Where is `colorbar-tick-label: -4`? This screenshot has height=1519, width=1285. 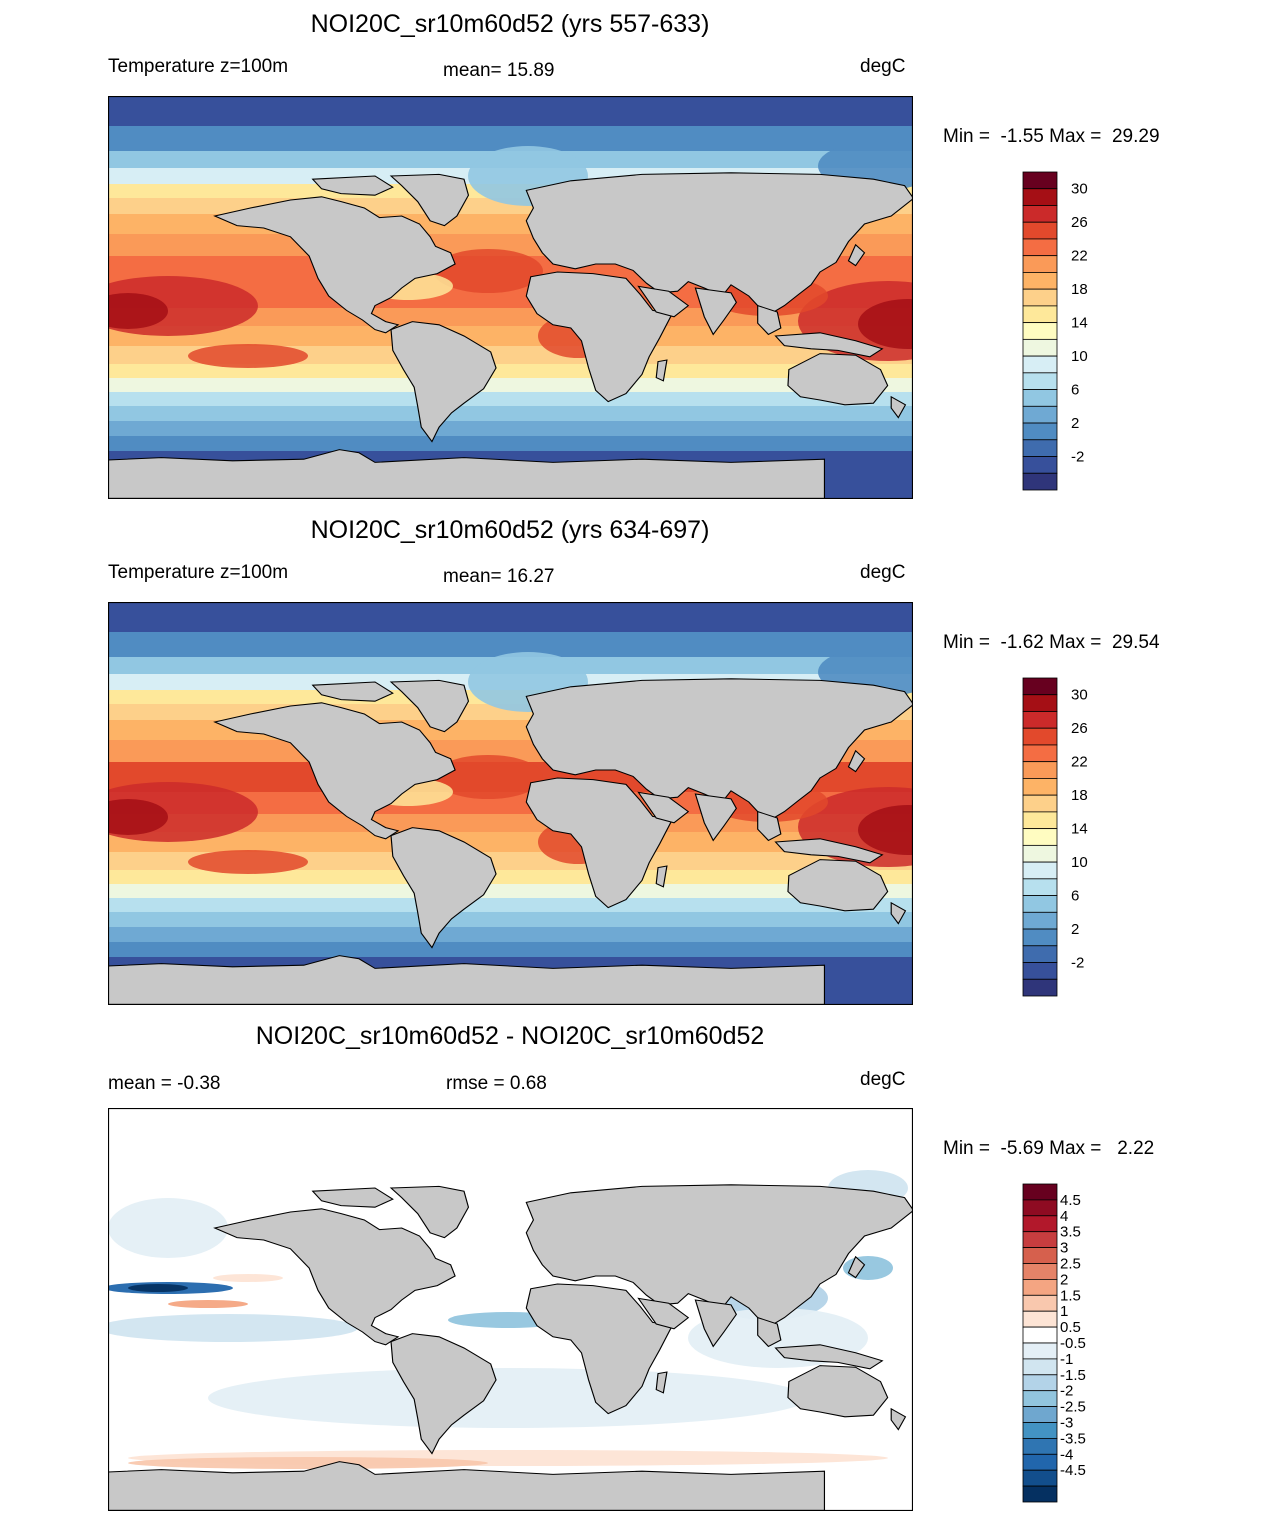
colorbar-tick-label: -4 is located at coordinates (1066, 1454).